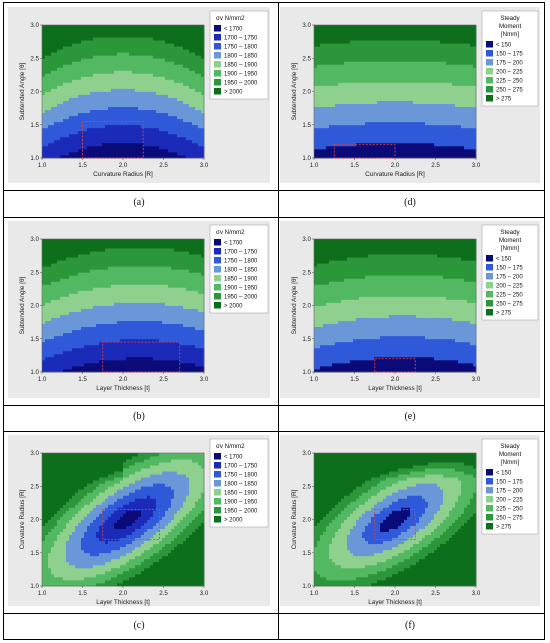  I want to click on legend-label: 1850 – 1900, so click(241, 66).